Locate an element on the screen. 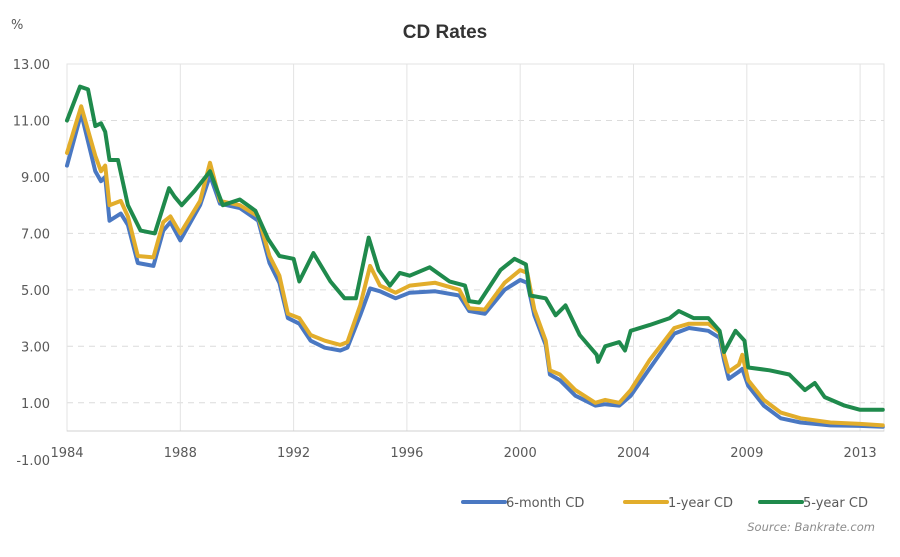 The height and width of the screenshot is (557, 900). y-tick-label: 1.00 is located at coordinates (35, 404).